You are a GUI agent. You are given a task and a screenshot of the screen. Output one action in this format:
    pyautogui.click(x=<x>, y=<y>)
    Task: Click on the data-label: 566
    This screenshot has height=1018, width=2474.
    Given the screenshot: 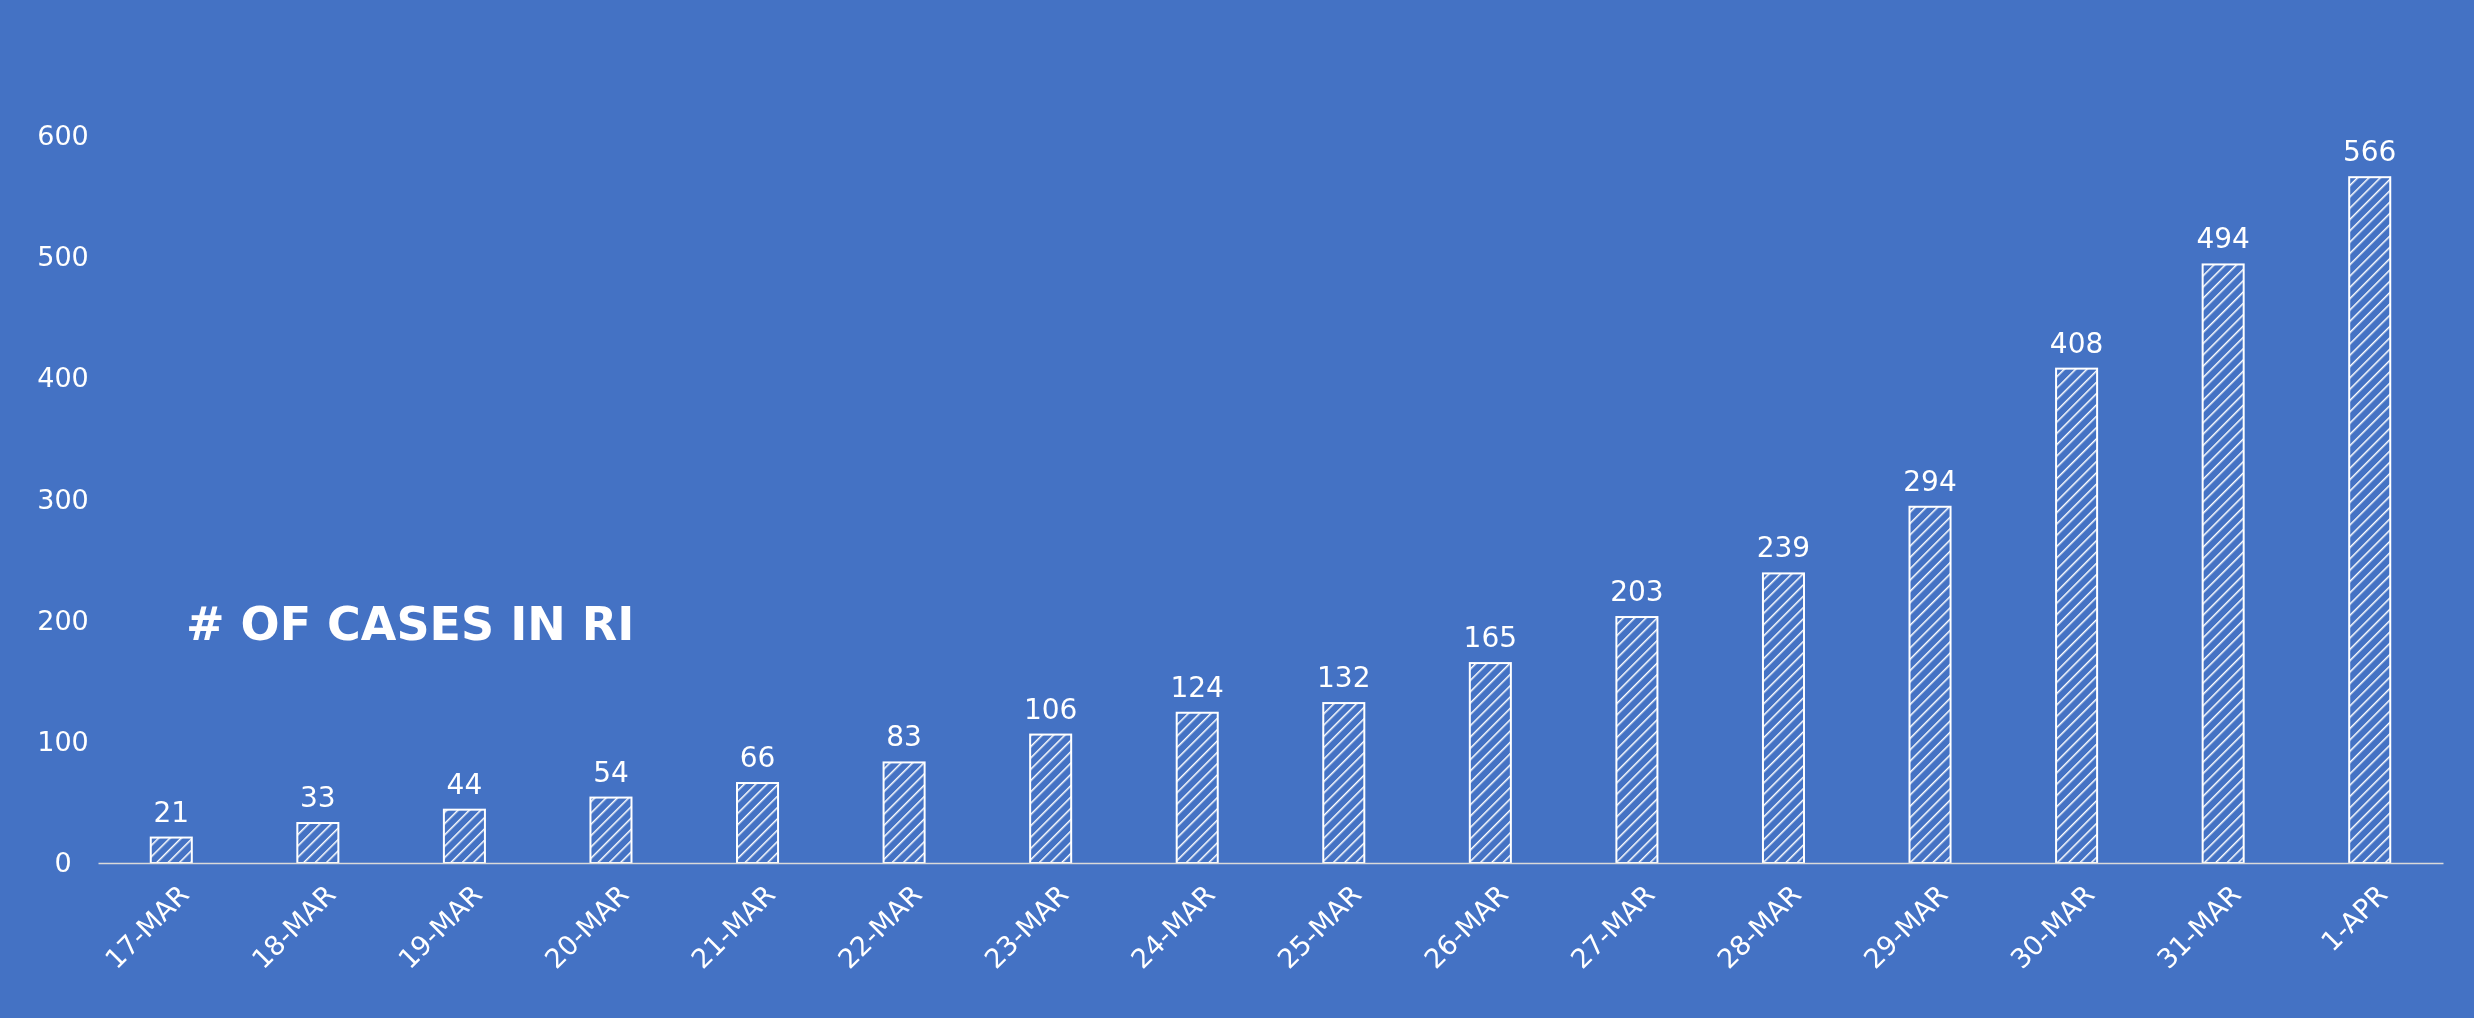 What is the action you would take?
    pyautogui.click(x=2369, y=152)
    